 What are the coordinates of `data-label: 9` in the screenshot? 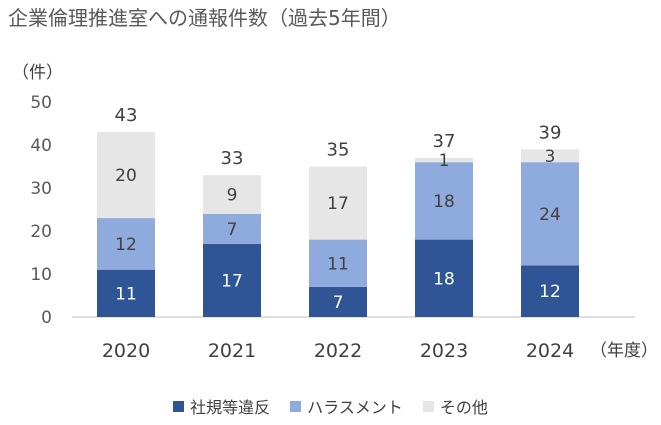 It's located at (232, 195).